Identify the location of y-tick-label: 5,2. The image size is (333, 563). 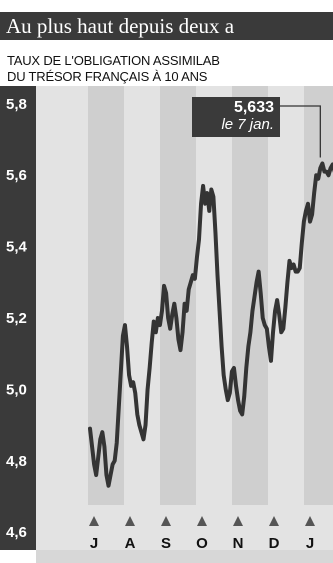
(16, 318).